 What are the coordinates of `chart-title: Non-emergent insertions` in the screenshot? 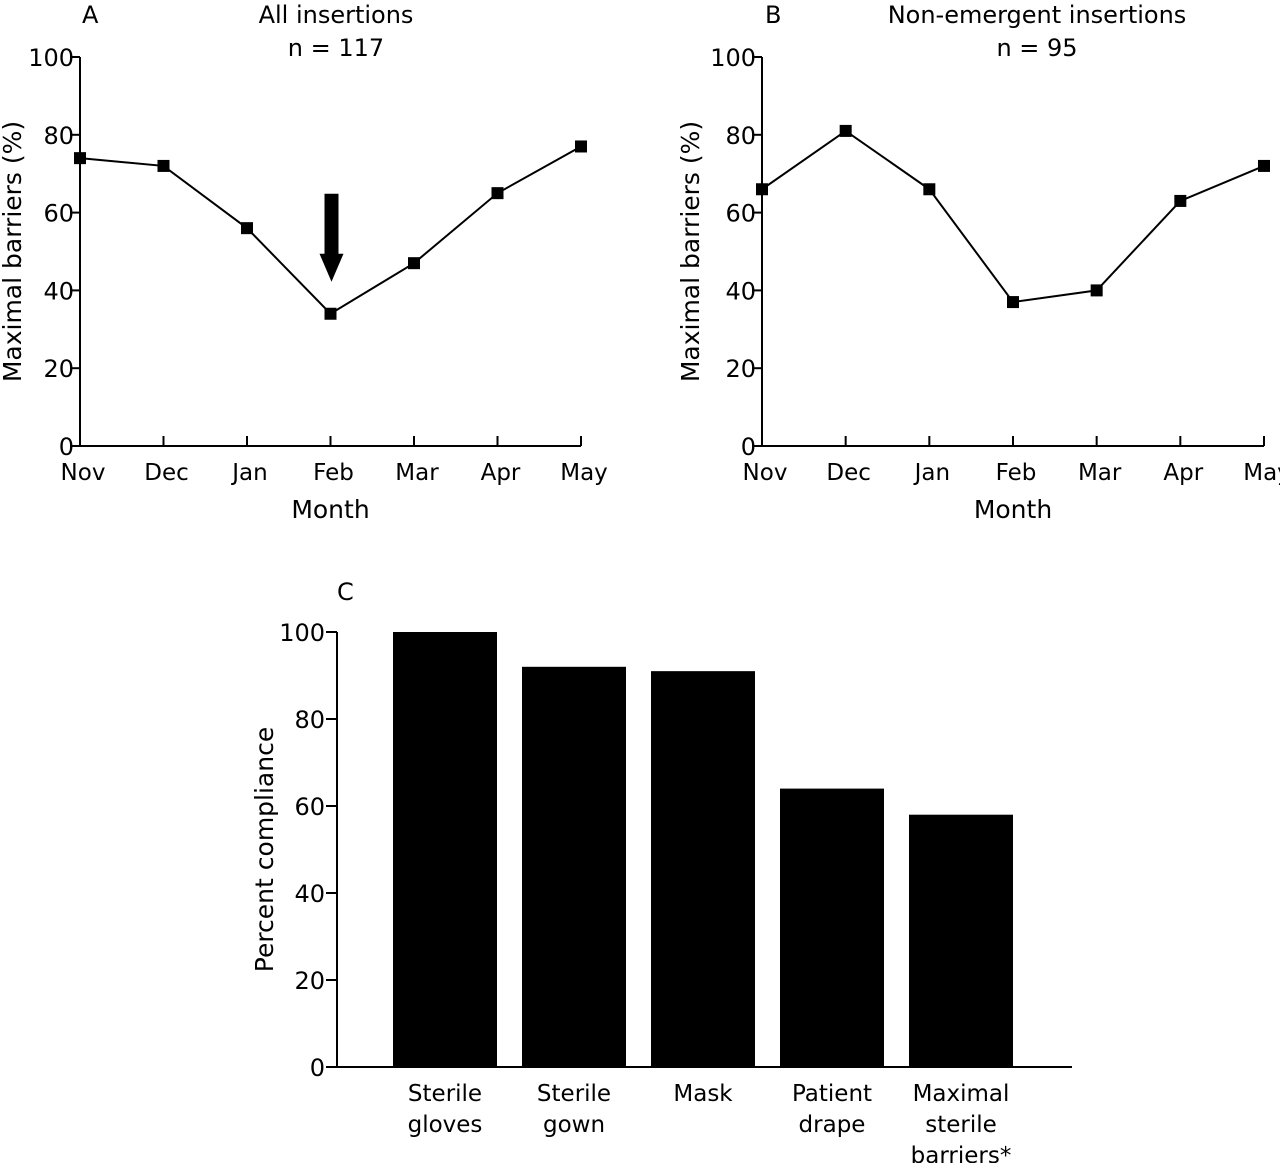 It's located at (1037, 15).